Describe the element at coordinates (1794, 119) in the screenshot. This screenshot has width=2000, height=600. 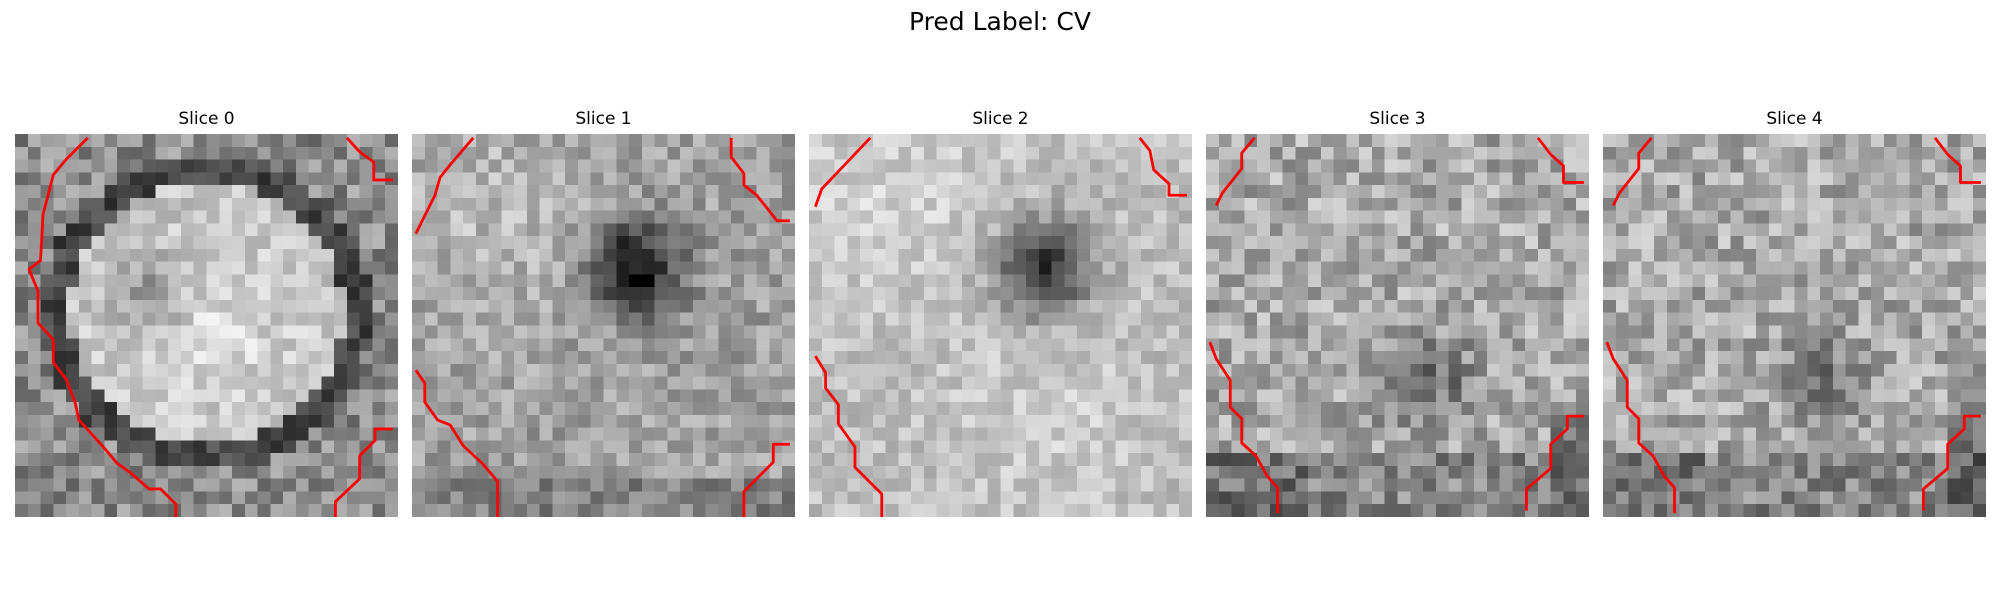
I see `slice-title: Slice 4` at that location.